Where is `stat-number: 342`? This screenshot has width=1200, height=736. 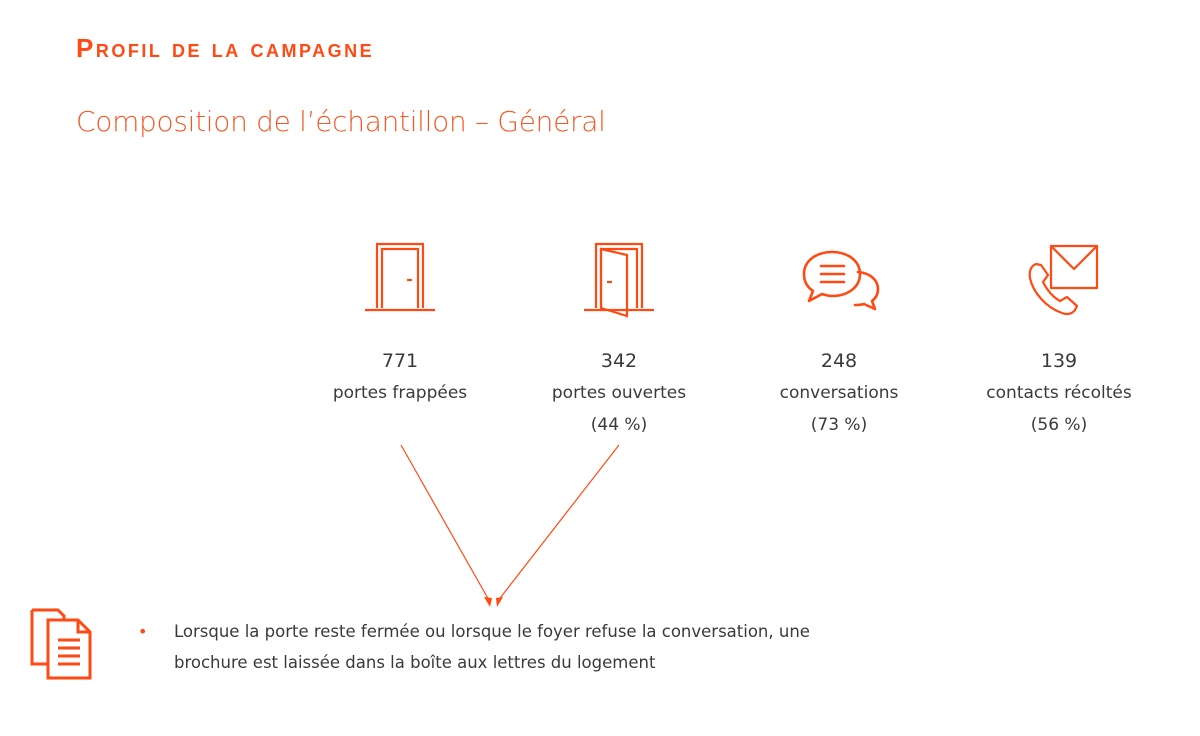 stat-number: 342 is located at coordinates (619, 361).